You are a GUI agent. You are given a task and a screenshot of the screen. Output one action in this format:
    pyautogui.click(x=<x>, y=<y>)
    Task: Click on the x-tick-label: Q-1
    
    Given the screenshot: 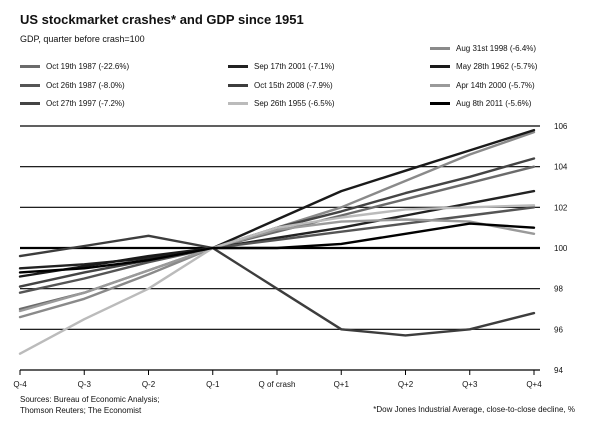 What is the action you would take?
    pyautogui.click(x=213, y=384)
    